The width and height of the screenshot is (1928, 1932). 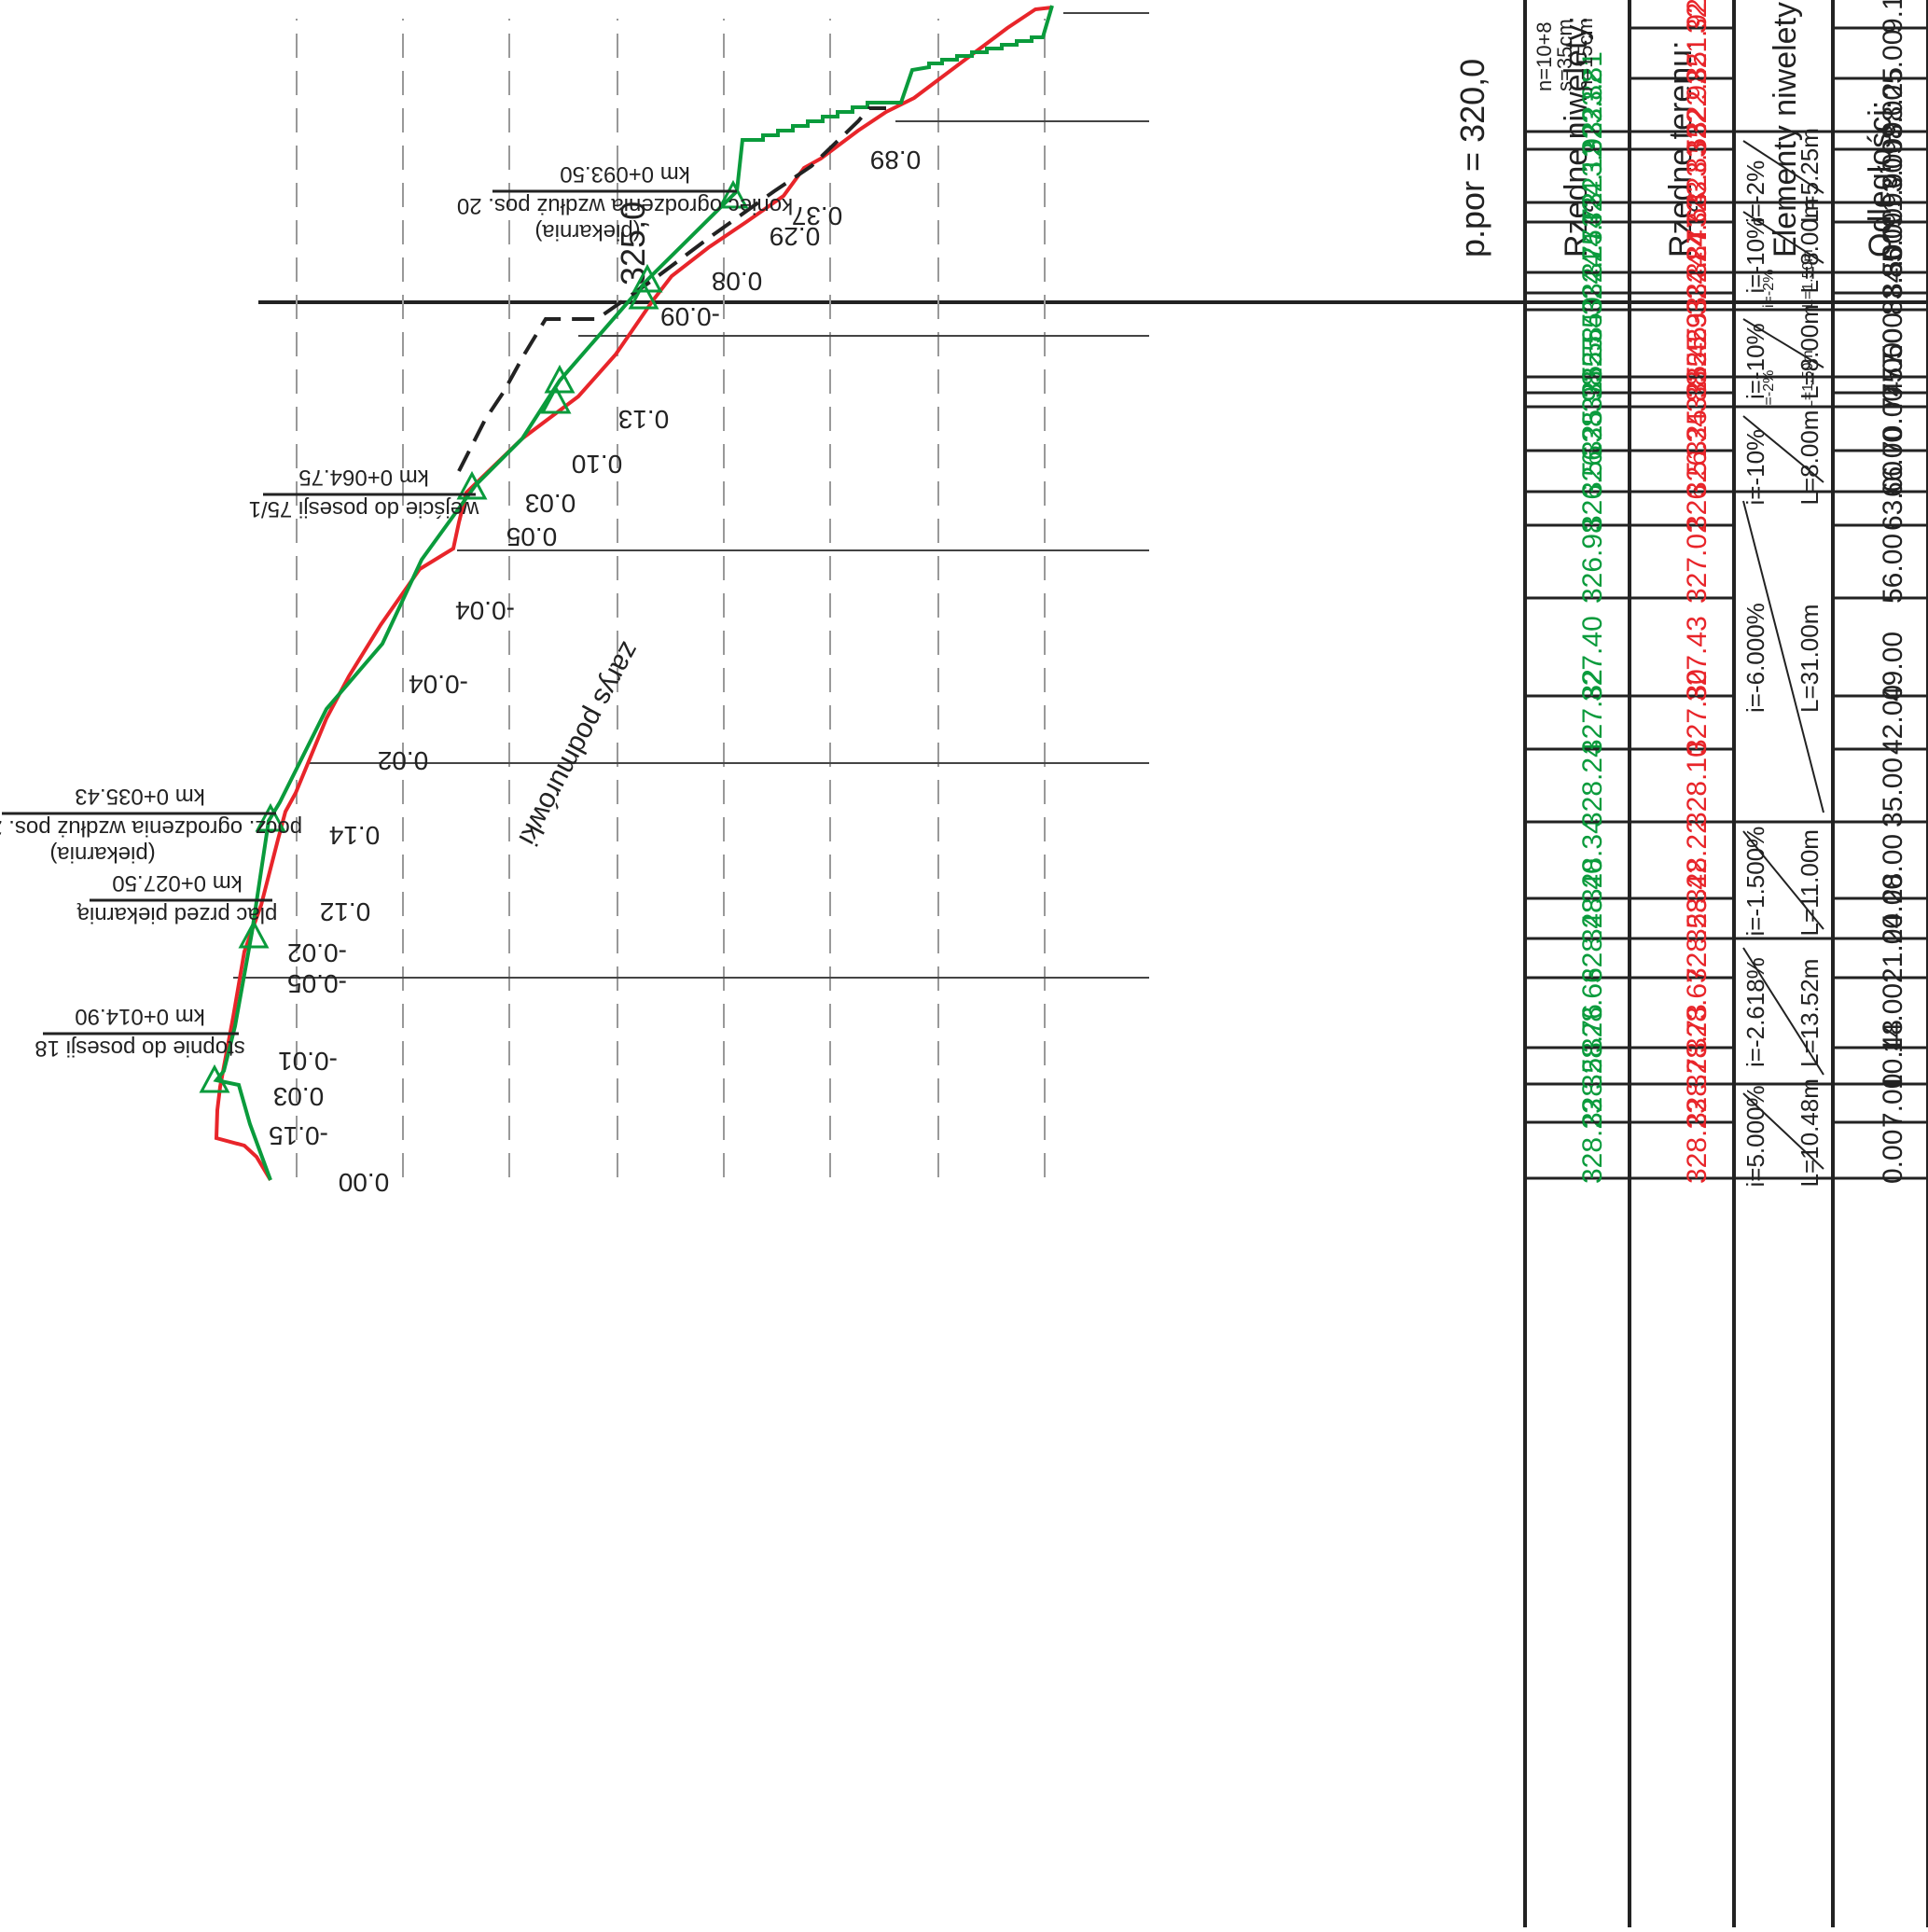 I want to click on terrain-value: 322.85, so click(x=1697, y=94).